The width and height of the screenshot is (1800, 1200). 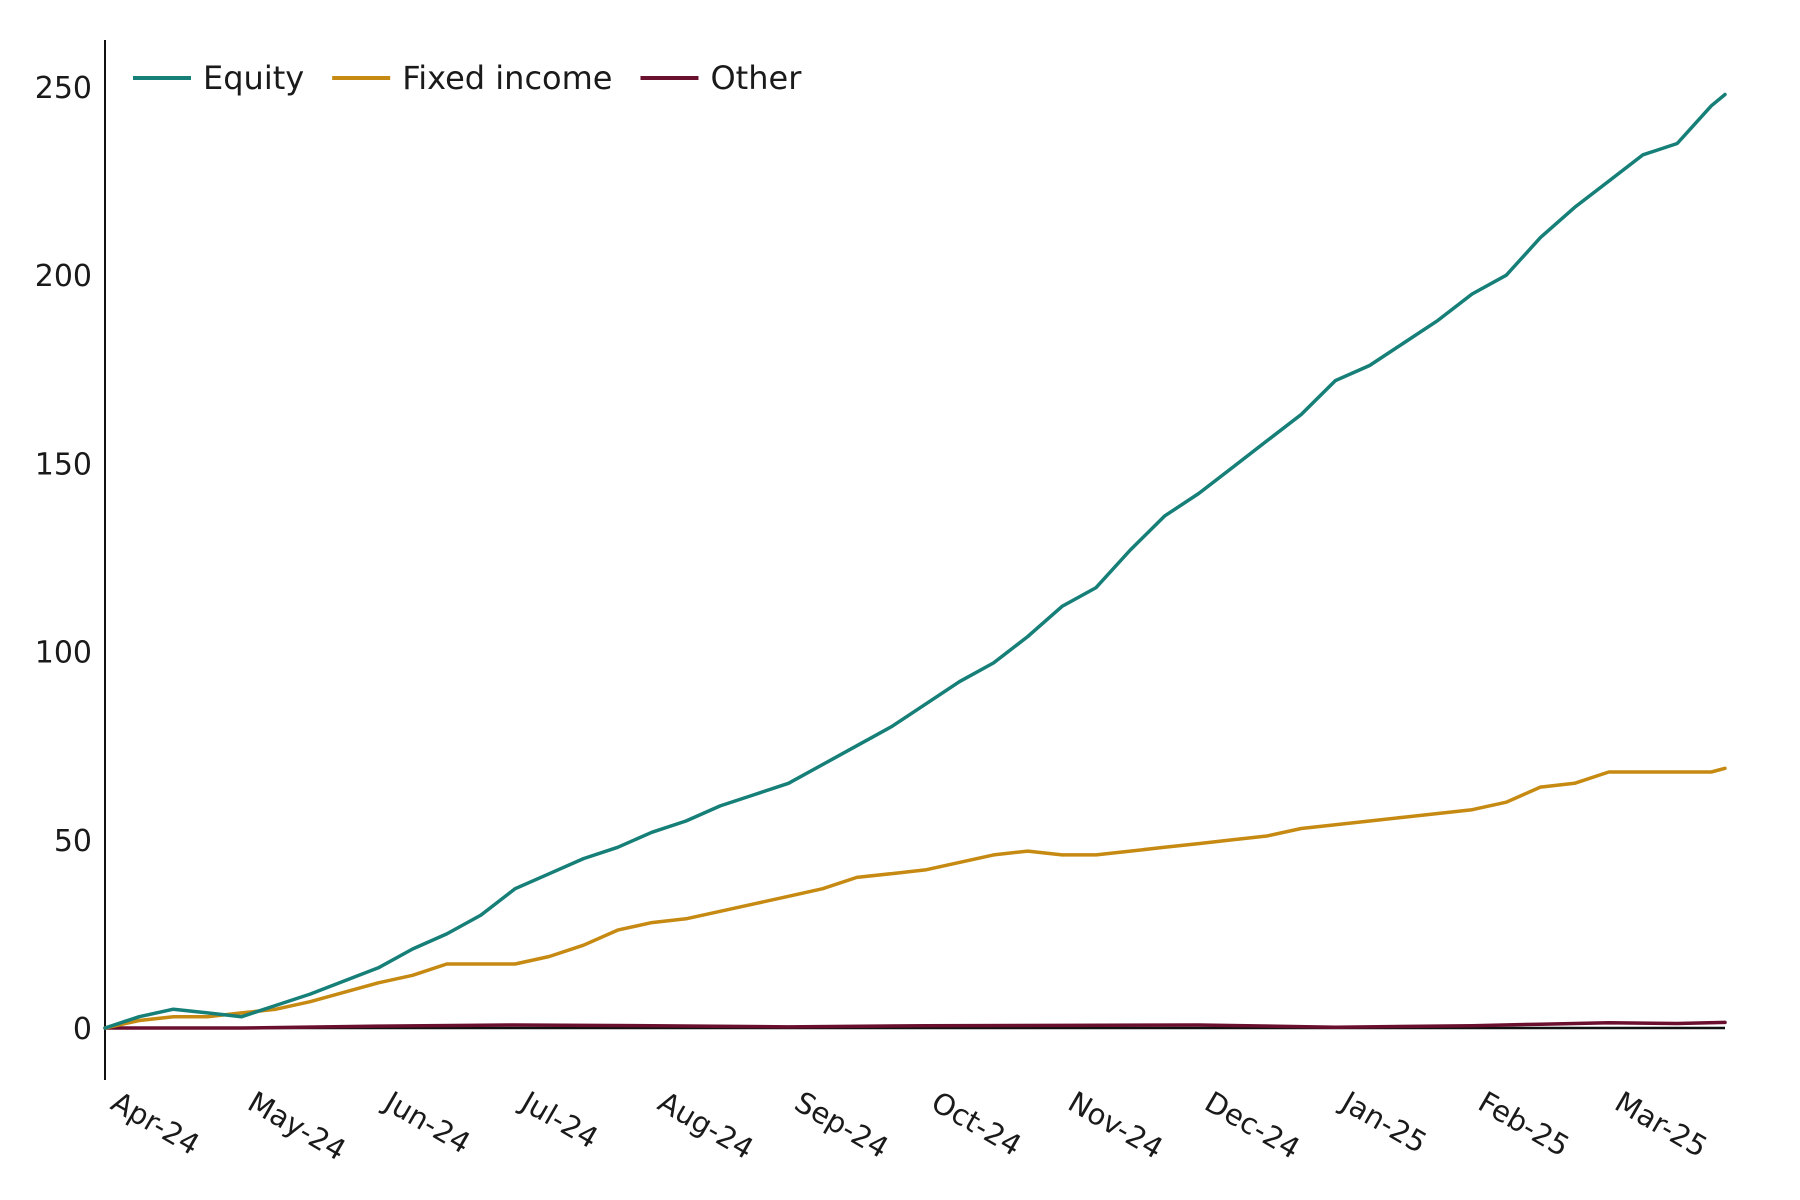 I want to click on x-tick-label: Oct-24, so click(x=976, y=1124).